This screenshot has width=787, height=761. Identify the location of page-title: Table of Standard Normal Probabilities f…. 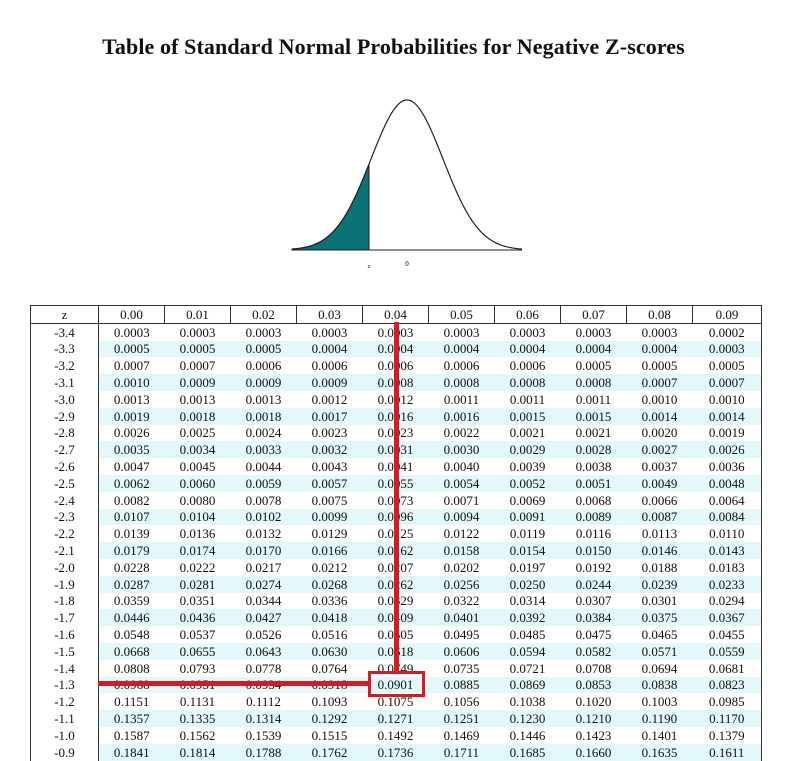
(393, 46).